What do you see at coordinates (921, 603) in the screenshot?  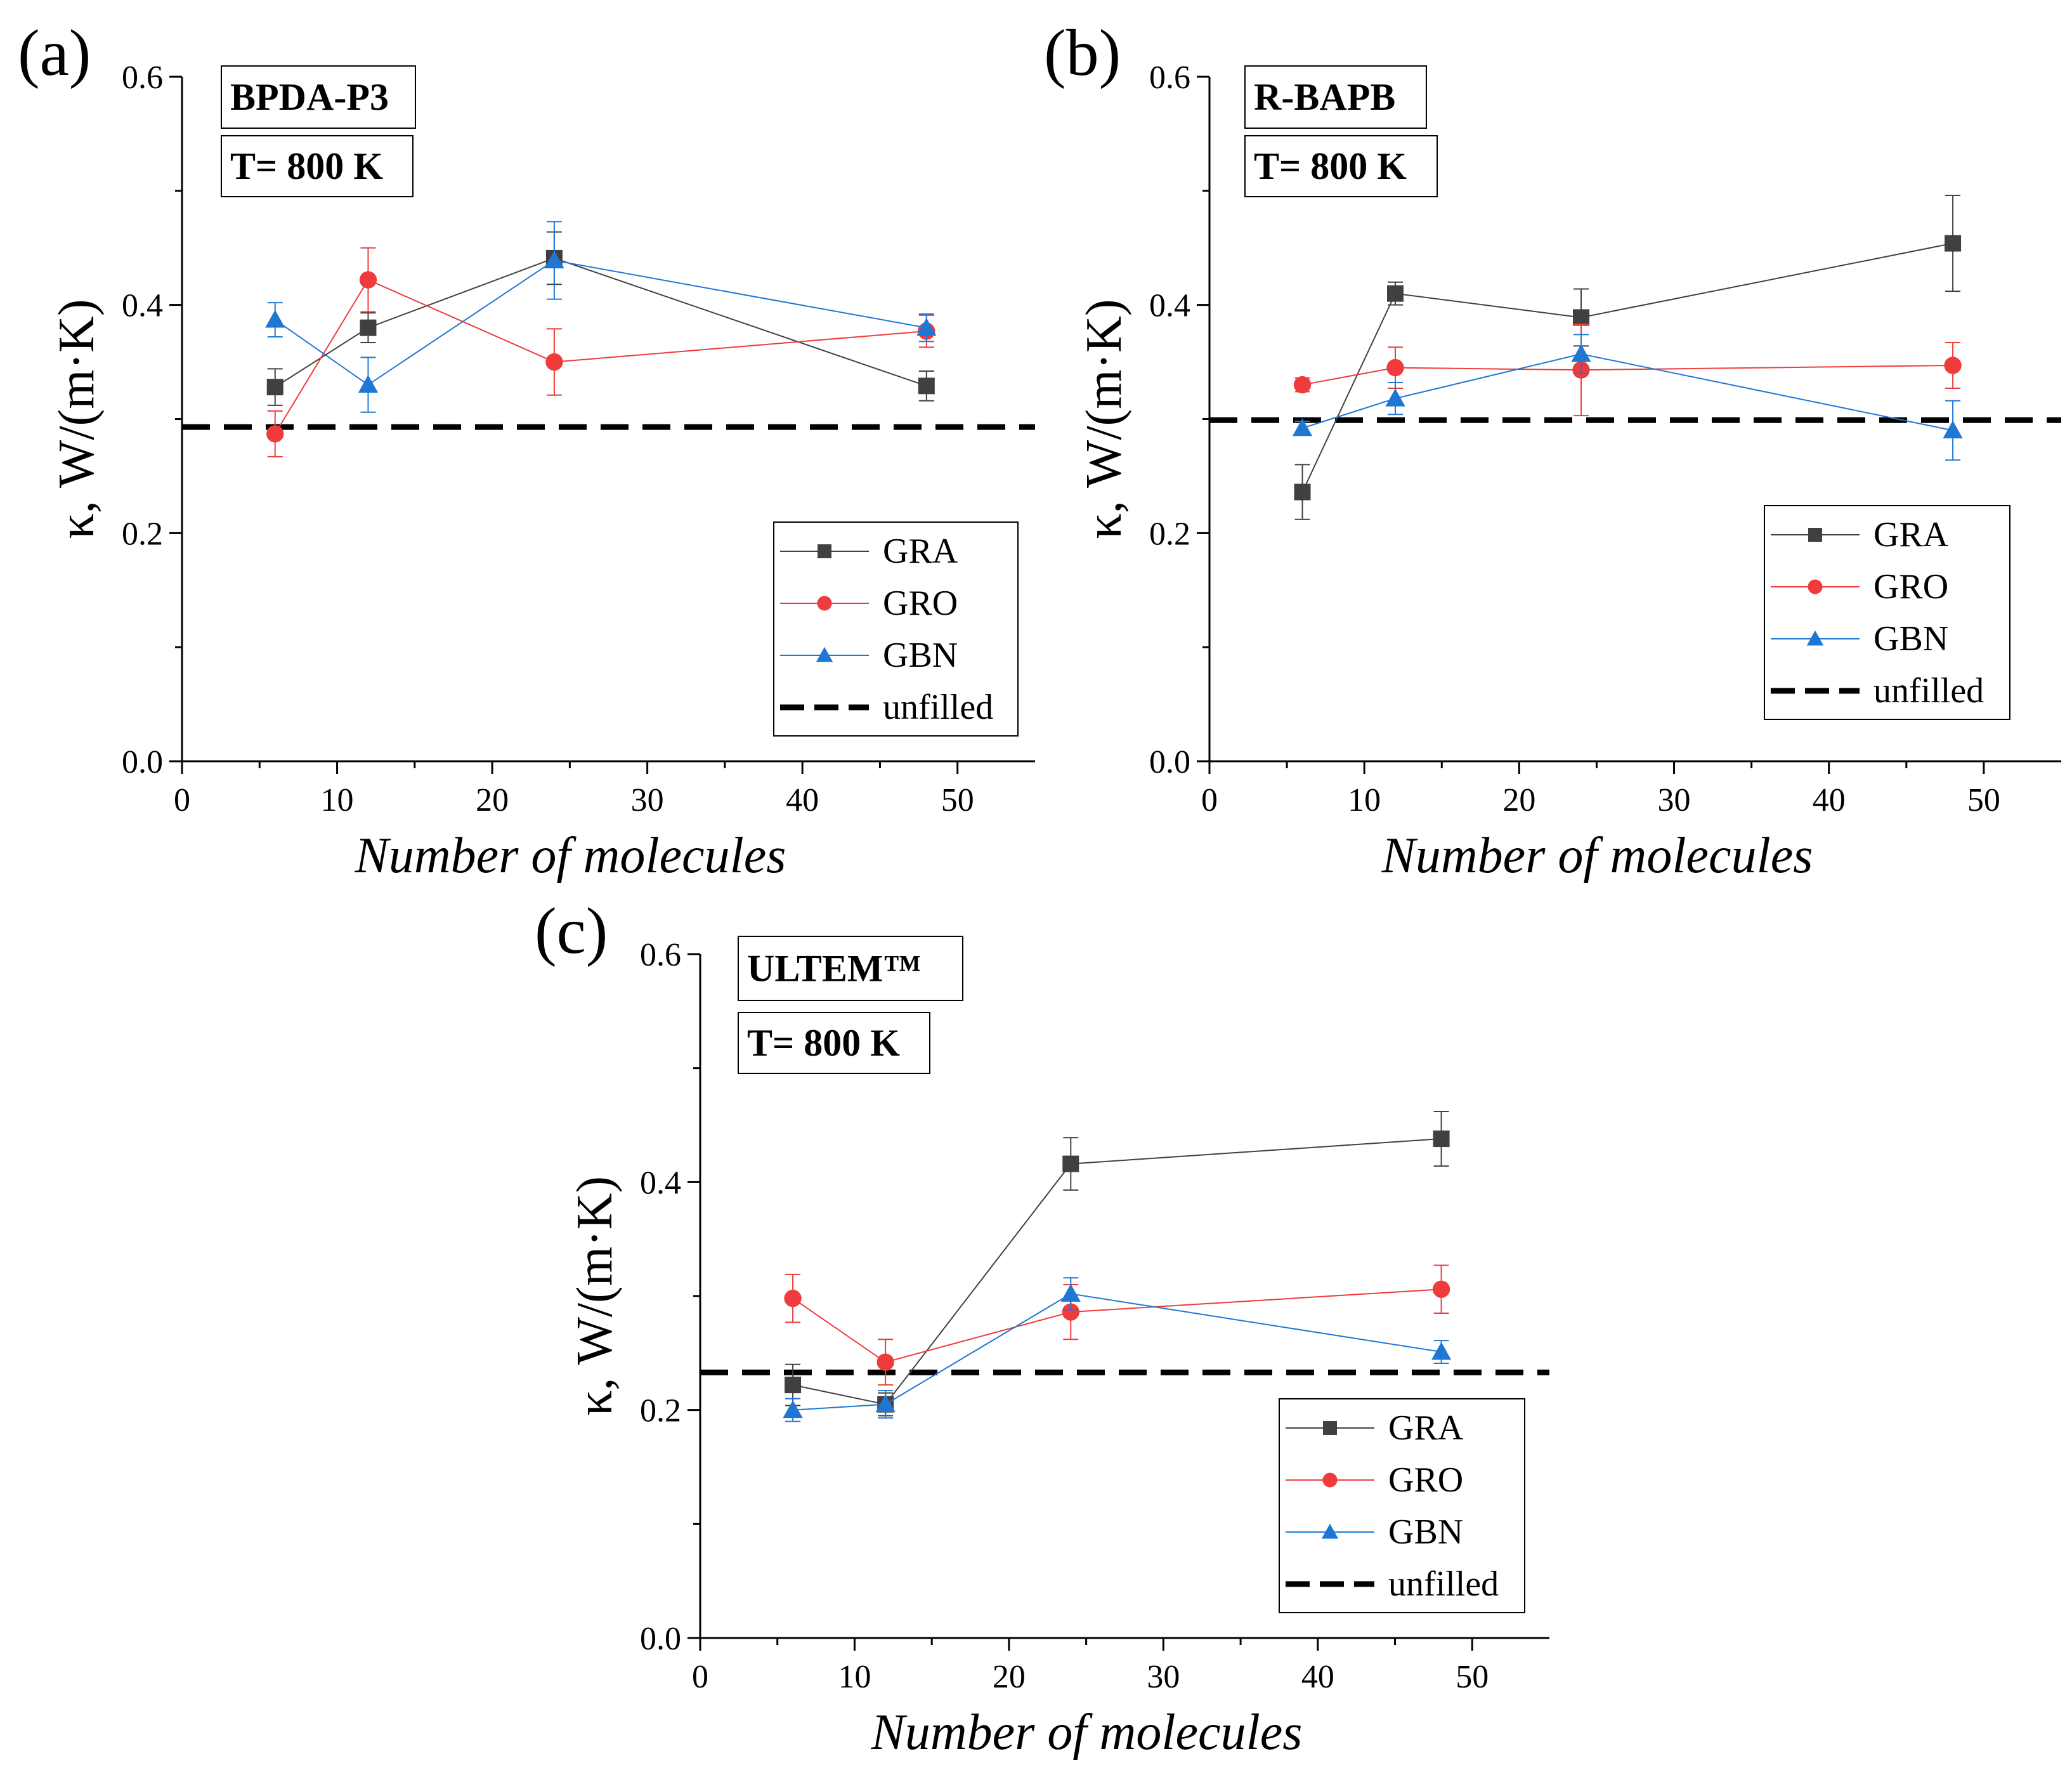 I see `legend-label-gro: GRO` at bounding box center [921, 603].